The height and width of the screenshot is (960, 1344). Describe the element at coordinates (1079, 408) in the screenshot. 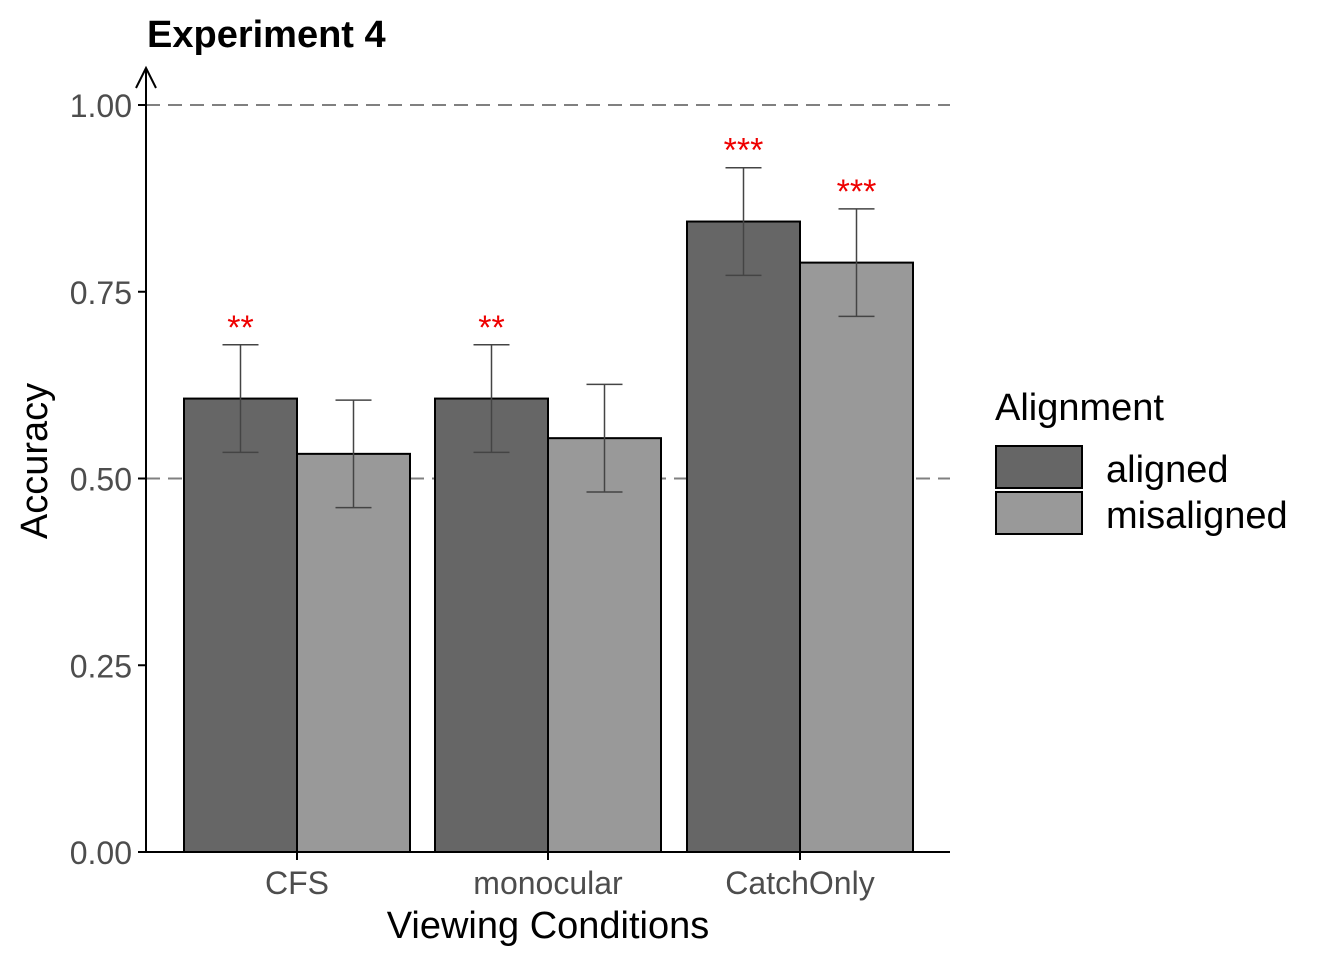

I see `legend-title: Alignment` at that location.